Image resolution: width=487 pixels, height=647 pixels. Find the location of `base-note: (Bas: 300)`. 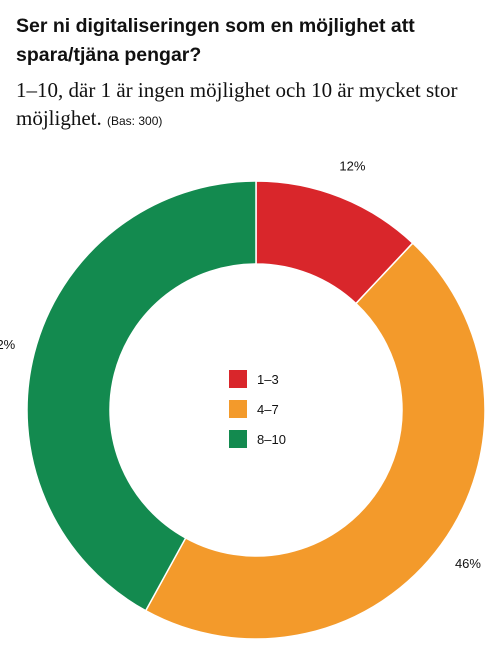

base-note: (Bas: 300) is located at coordinates (135, 121).